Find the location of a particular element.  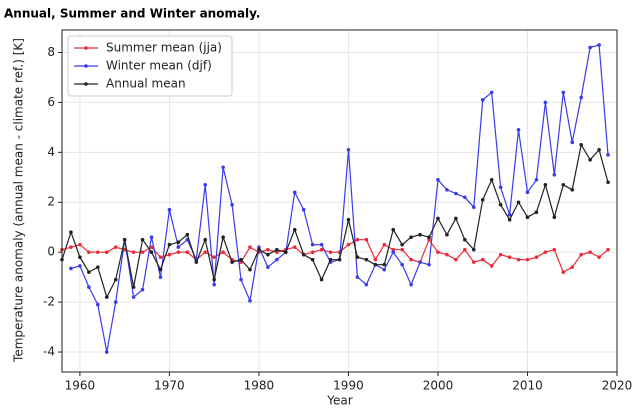

series-line is located at coordinates (335, 255).